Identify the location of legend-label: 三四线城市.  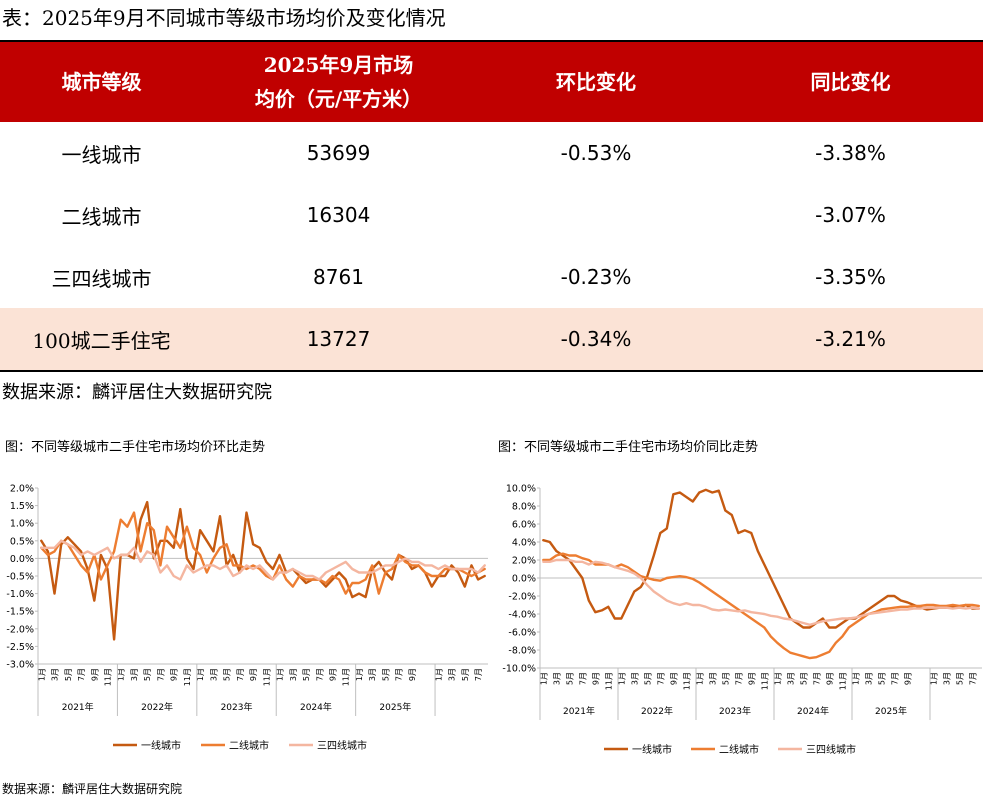
(342, 745).